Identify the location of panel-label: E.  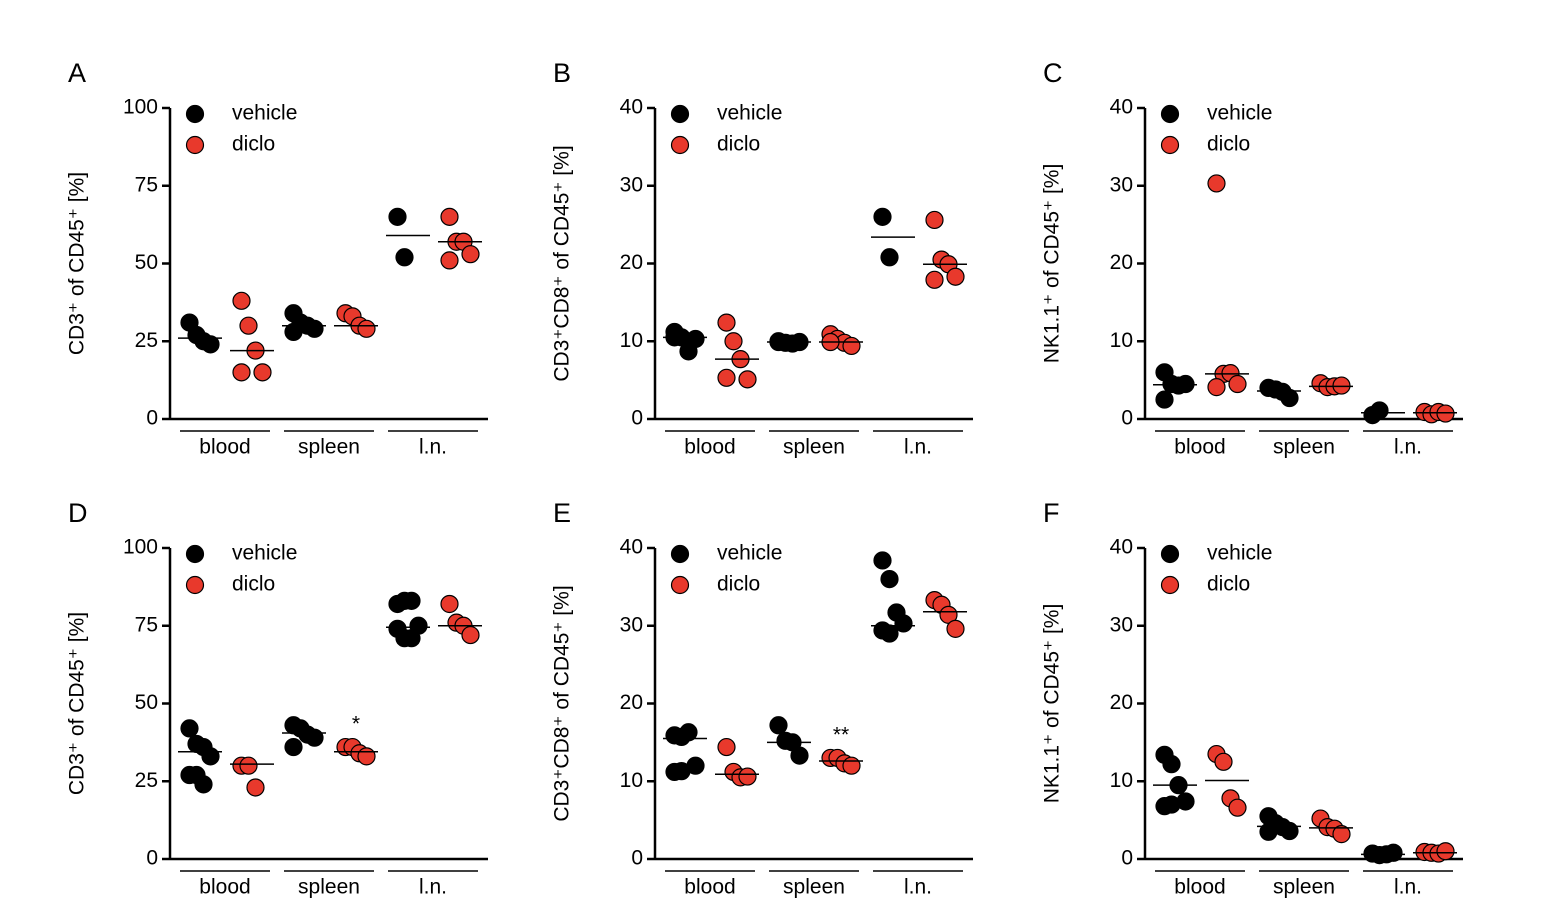
(562, 513).